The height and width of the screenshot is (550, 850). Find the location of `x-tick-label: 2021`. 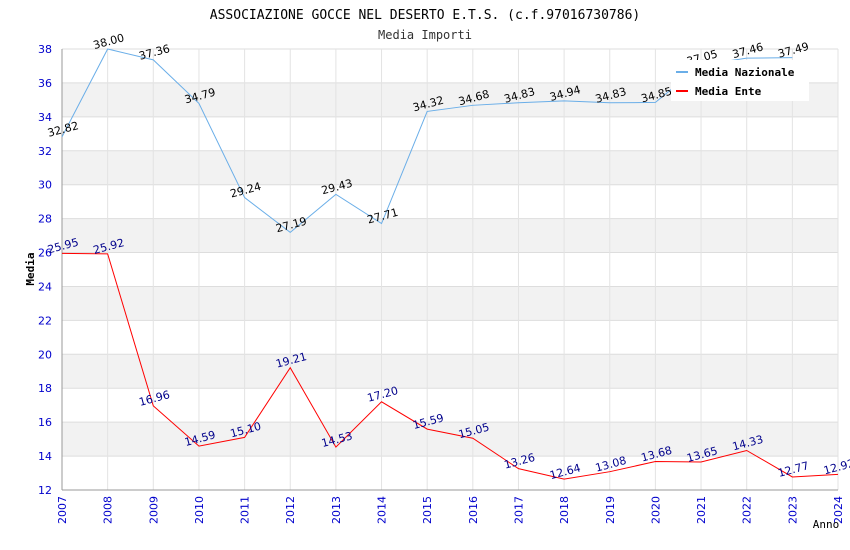

x-tick-label: 2021 is located at coordinates (701, 510).